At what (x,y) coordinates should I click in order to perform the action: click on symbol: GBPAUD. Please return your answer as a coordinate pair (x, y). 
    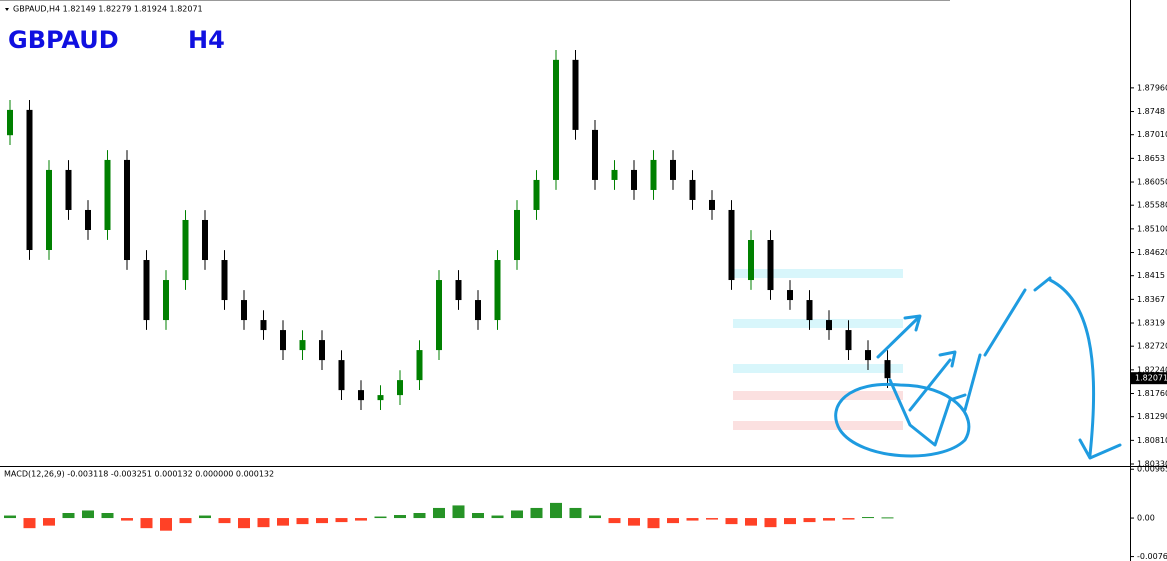
    Looking at the image, I should click on (63, 40).